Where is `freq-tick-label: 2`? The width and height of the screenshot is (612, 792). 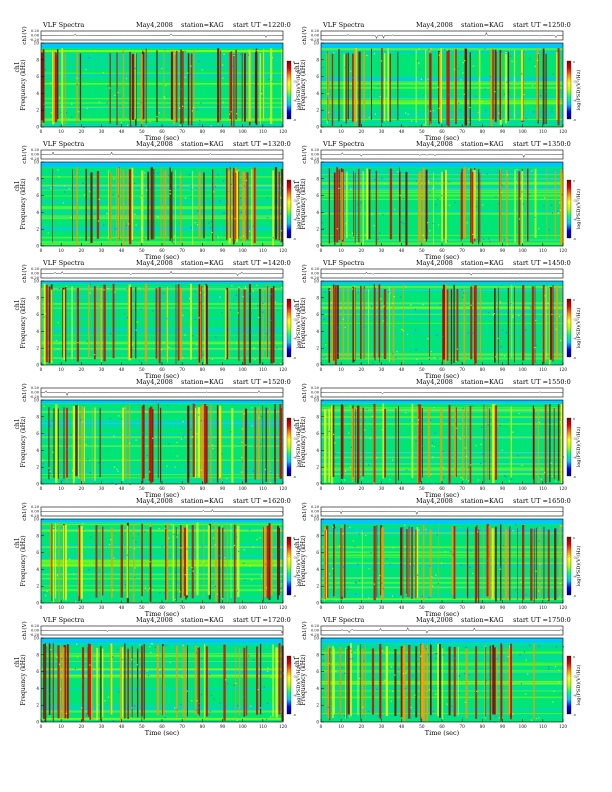 freq-tick-label: 2 is located at coordinates (317, 467).